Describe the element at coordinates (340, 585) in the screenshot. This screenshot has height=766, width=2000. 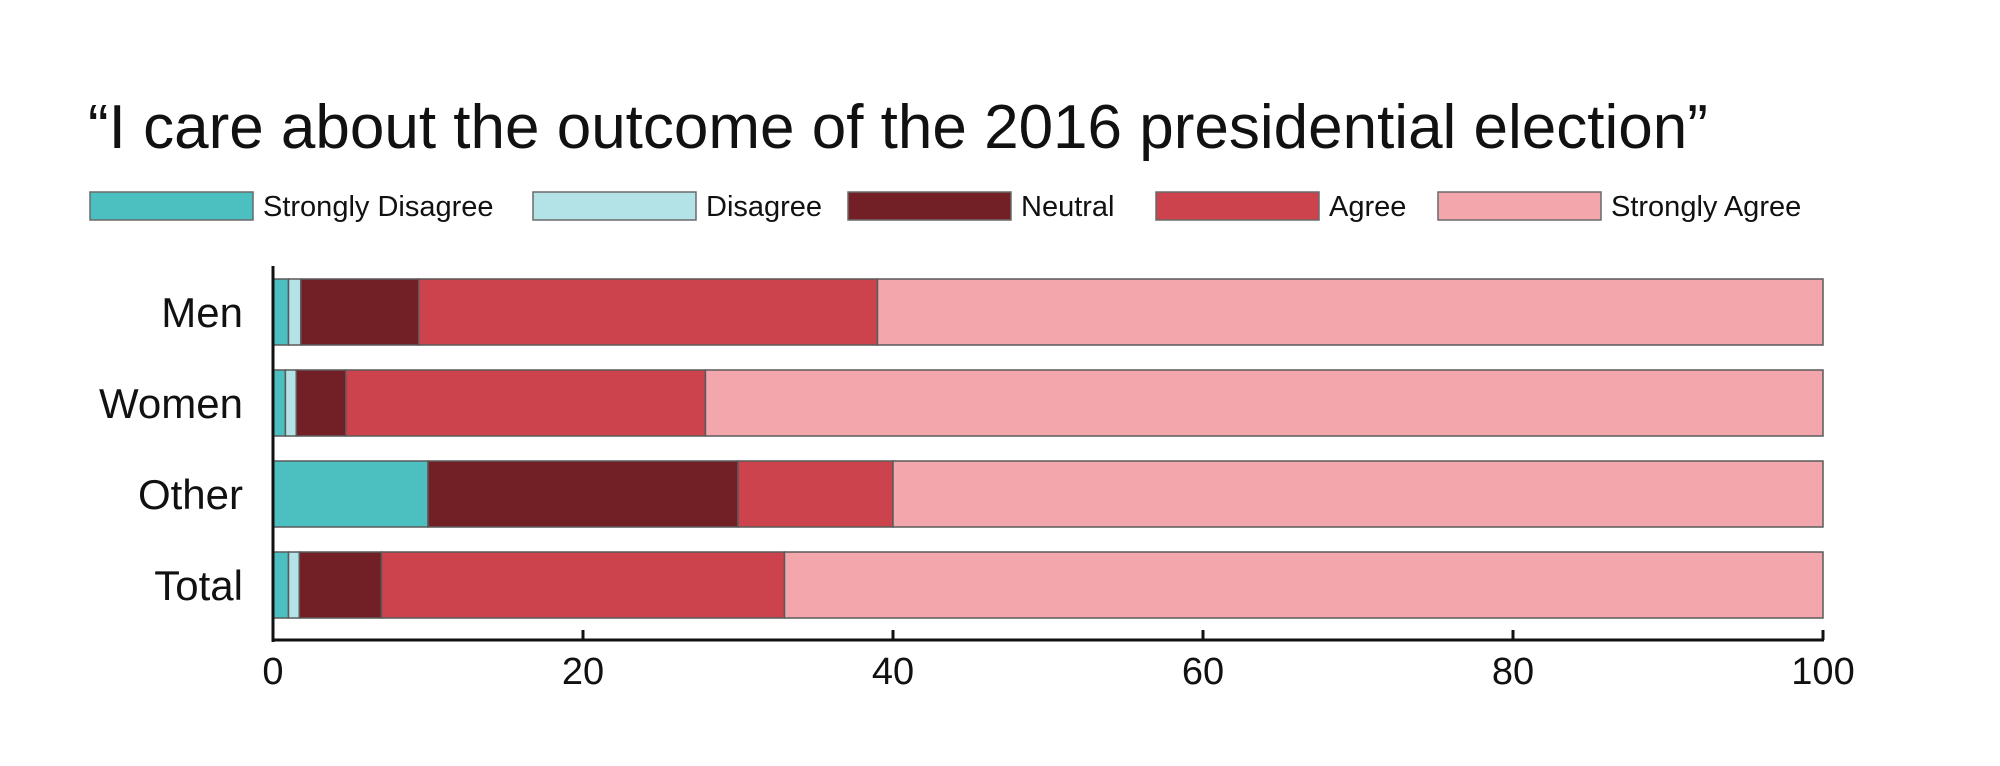
I see `bar-segment-total-neutral` at that location.